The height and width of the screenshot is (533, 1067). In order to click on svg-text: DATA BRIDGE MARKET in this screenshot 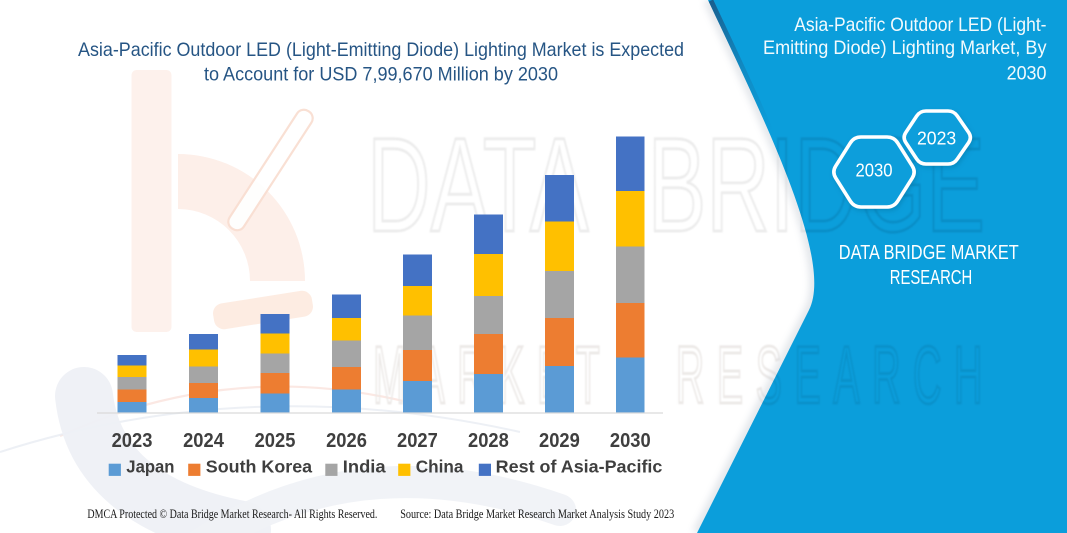, I will do `click(929, 252)`.